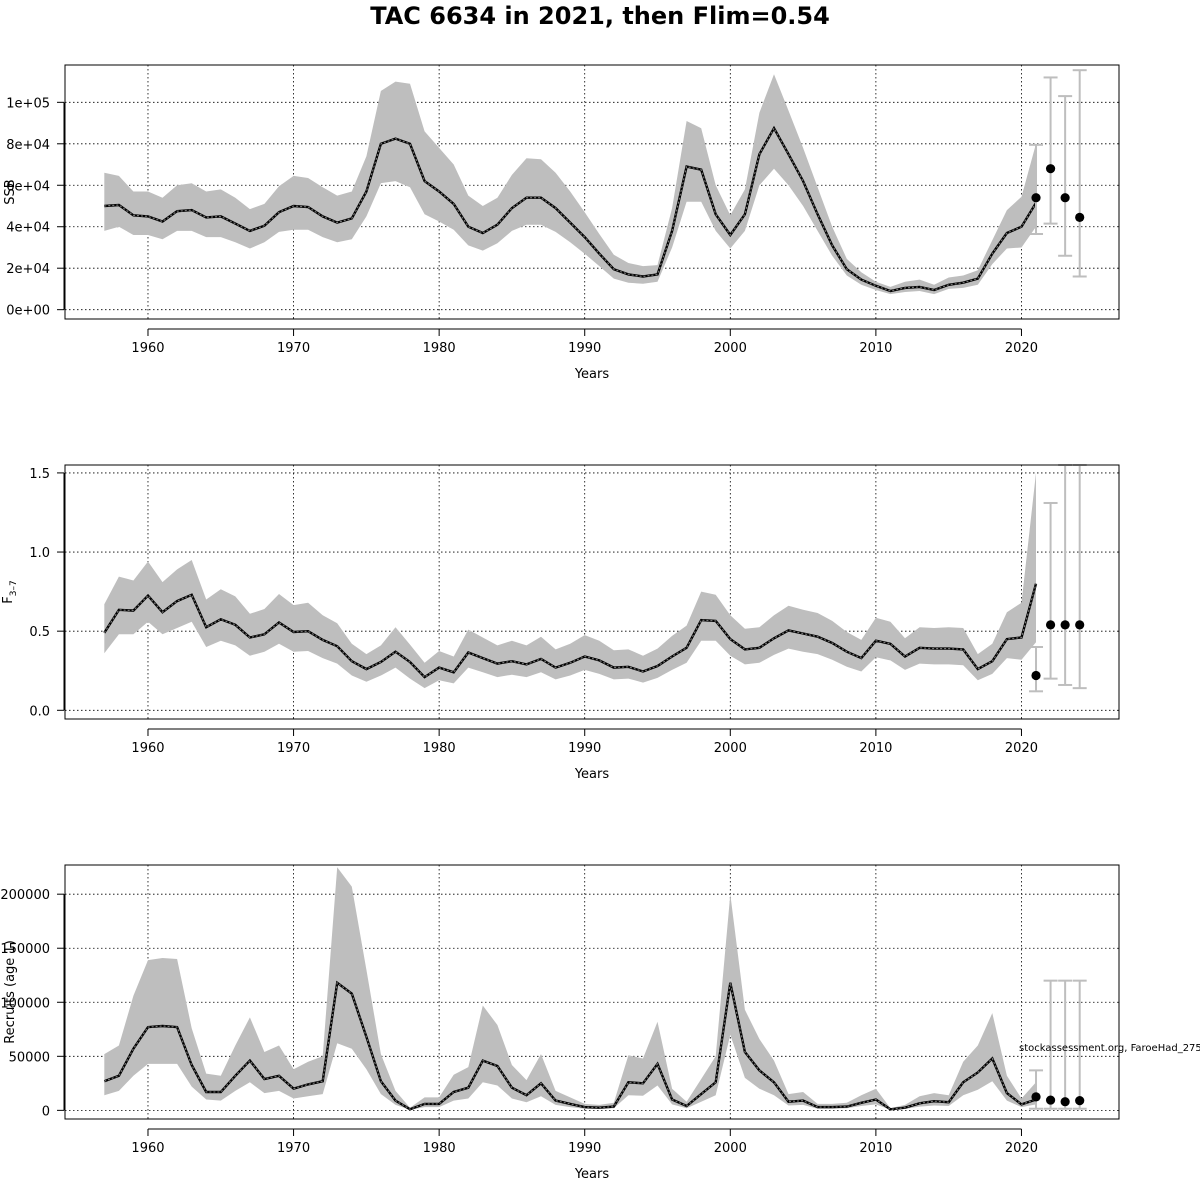  What do you see at coordinates (1065, 625) in the screenshot?
I see `f-proj-point-2023` at bounding box center [1065, 625].